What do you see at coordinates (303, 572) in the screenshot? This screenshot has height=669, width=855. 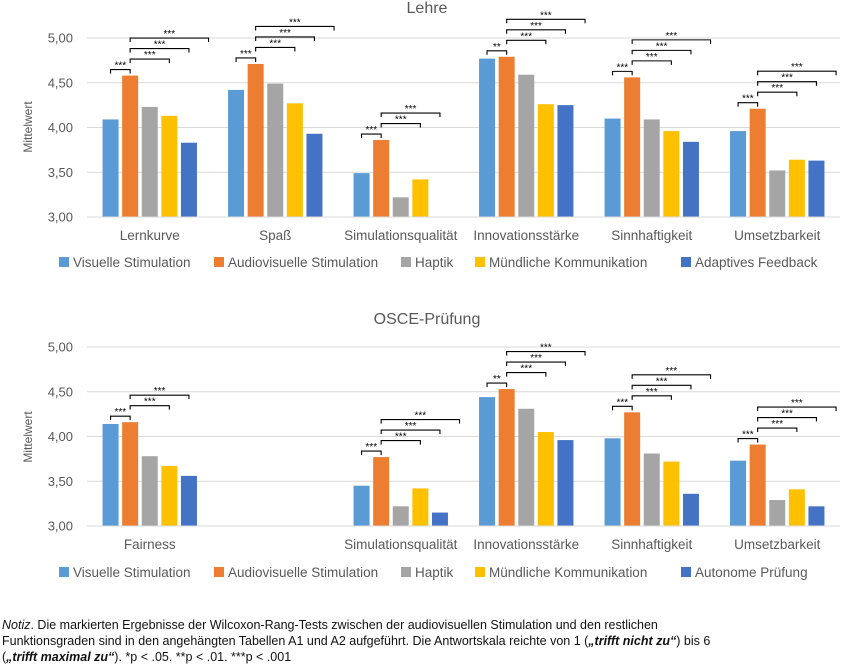 I see `legend-entry: Audiovisuelle Stimulation` at bounding box center [303, 572].